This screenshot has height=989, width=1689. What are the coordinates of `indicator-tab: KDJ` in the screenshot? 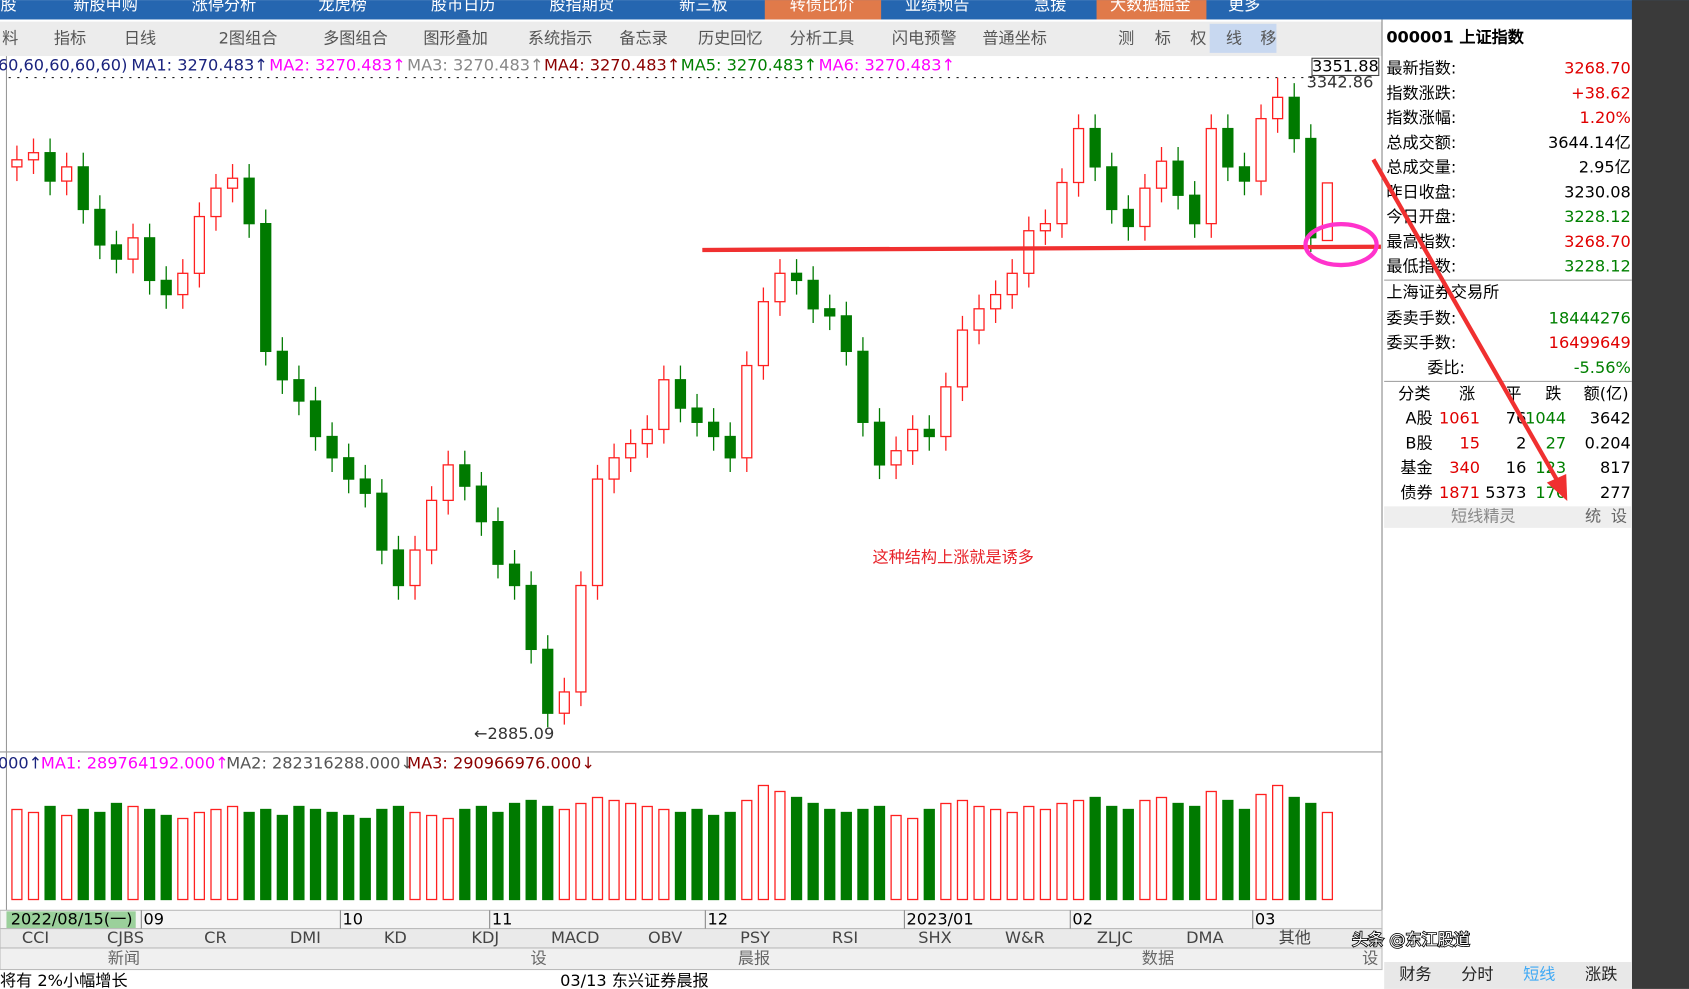 It's located at (485, 937).